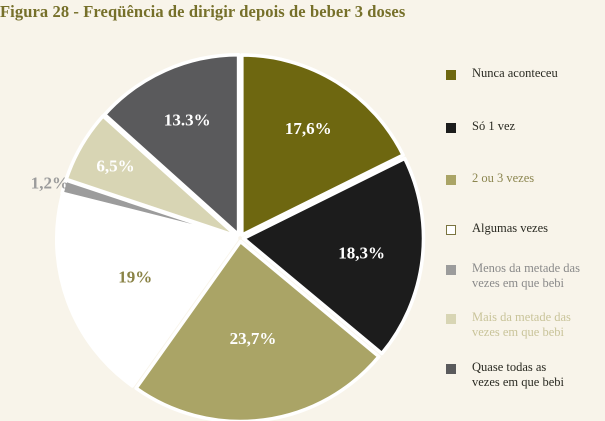  Describe the element at coordinates (494, 126) in the screenshot. I see `legend-label: Só 1 vez` at that location.